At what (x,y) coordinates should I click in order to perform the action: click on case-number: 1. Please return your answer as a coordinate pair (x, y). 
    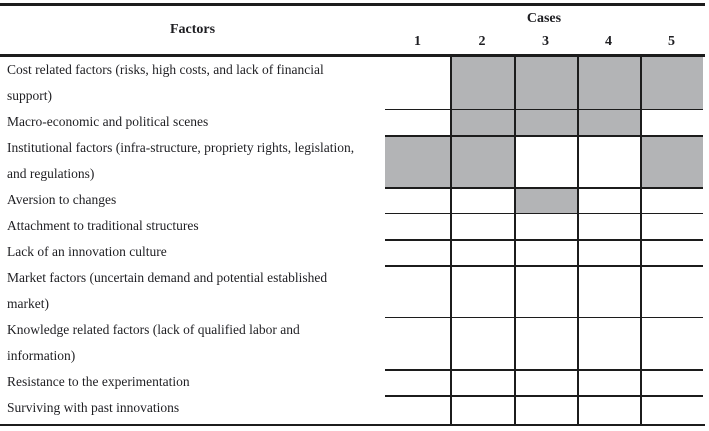
    Looking at the image, I should click on (417, 41).